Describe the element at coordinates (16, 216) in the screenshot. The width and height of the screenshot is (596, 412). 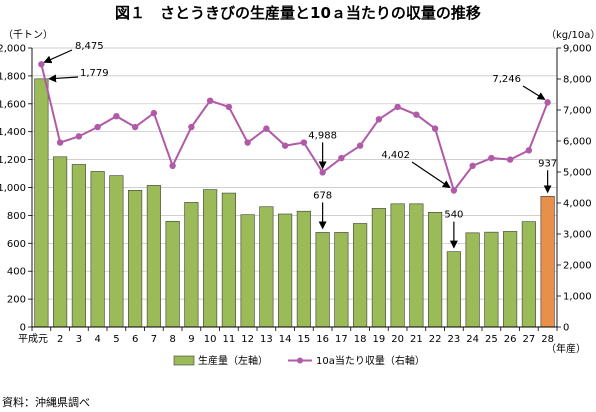
I see `left-axis-tick-label: 800` at that location.